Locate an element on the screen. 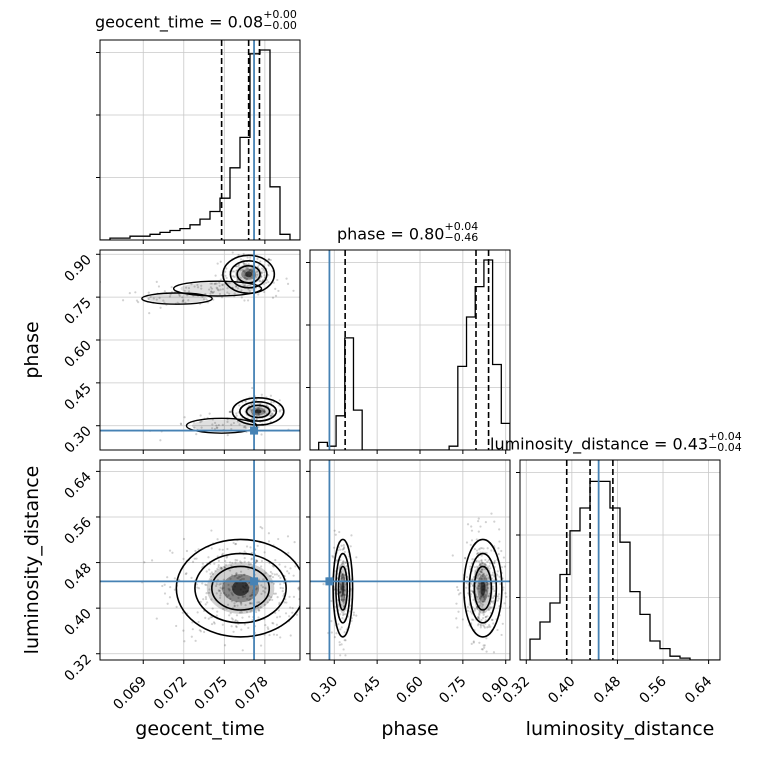 The height and width of the screenshot is (760, 760). title-luminosity-distance-value: luminosity_distance = 0.43 is located at coordinates (599, 444).